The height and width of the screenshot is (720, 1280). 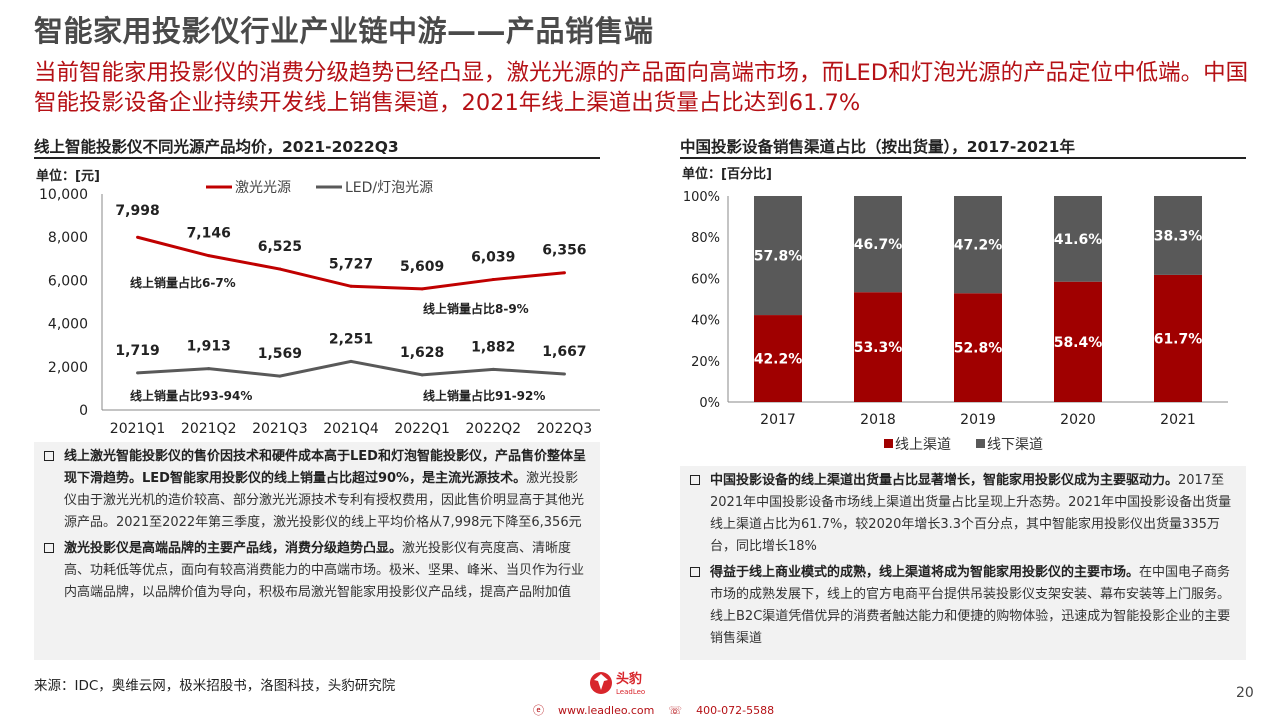 I want to click on phone-icon: ☏, so click(x=675, y=710).